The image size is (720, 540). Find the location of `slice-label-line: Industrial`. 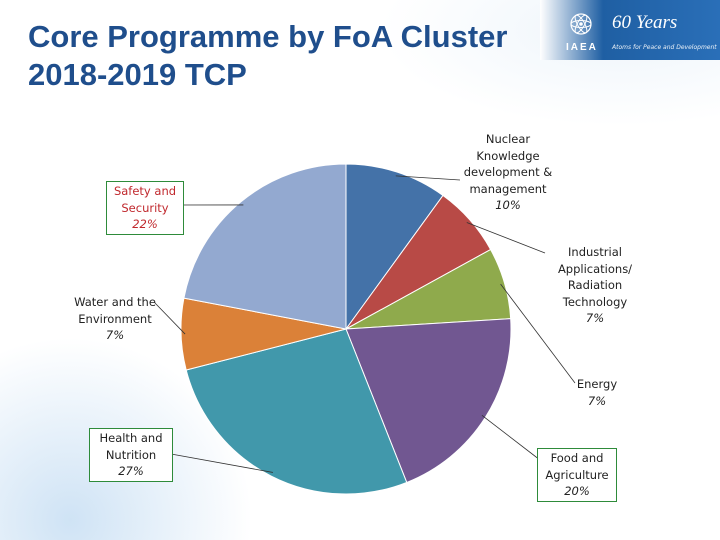

slice-label-line: Industrial is located at coordinates (595, 252).